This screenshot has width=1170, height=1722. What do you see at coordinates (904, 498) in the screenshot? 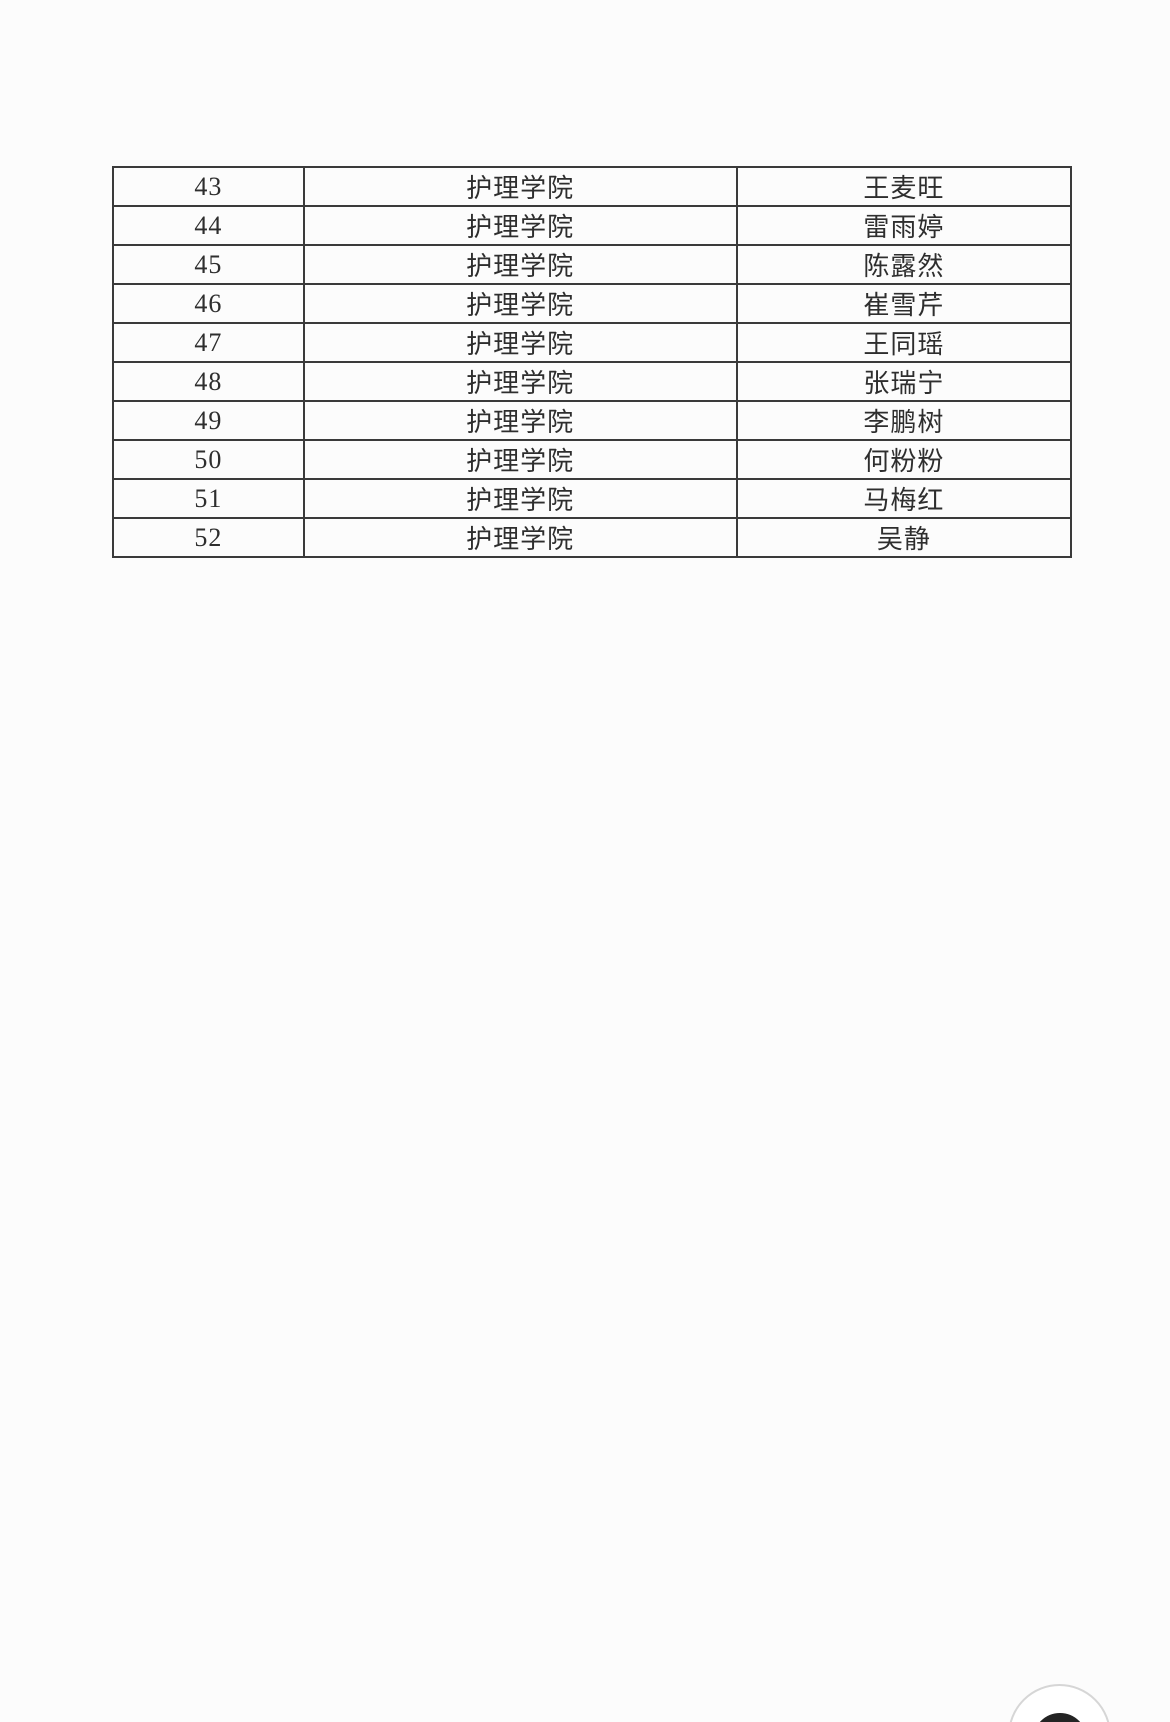
I see `cell-name: 马梅红` at bounding box center [904, 498].